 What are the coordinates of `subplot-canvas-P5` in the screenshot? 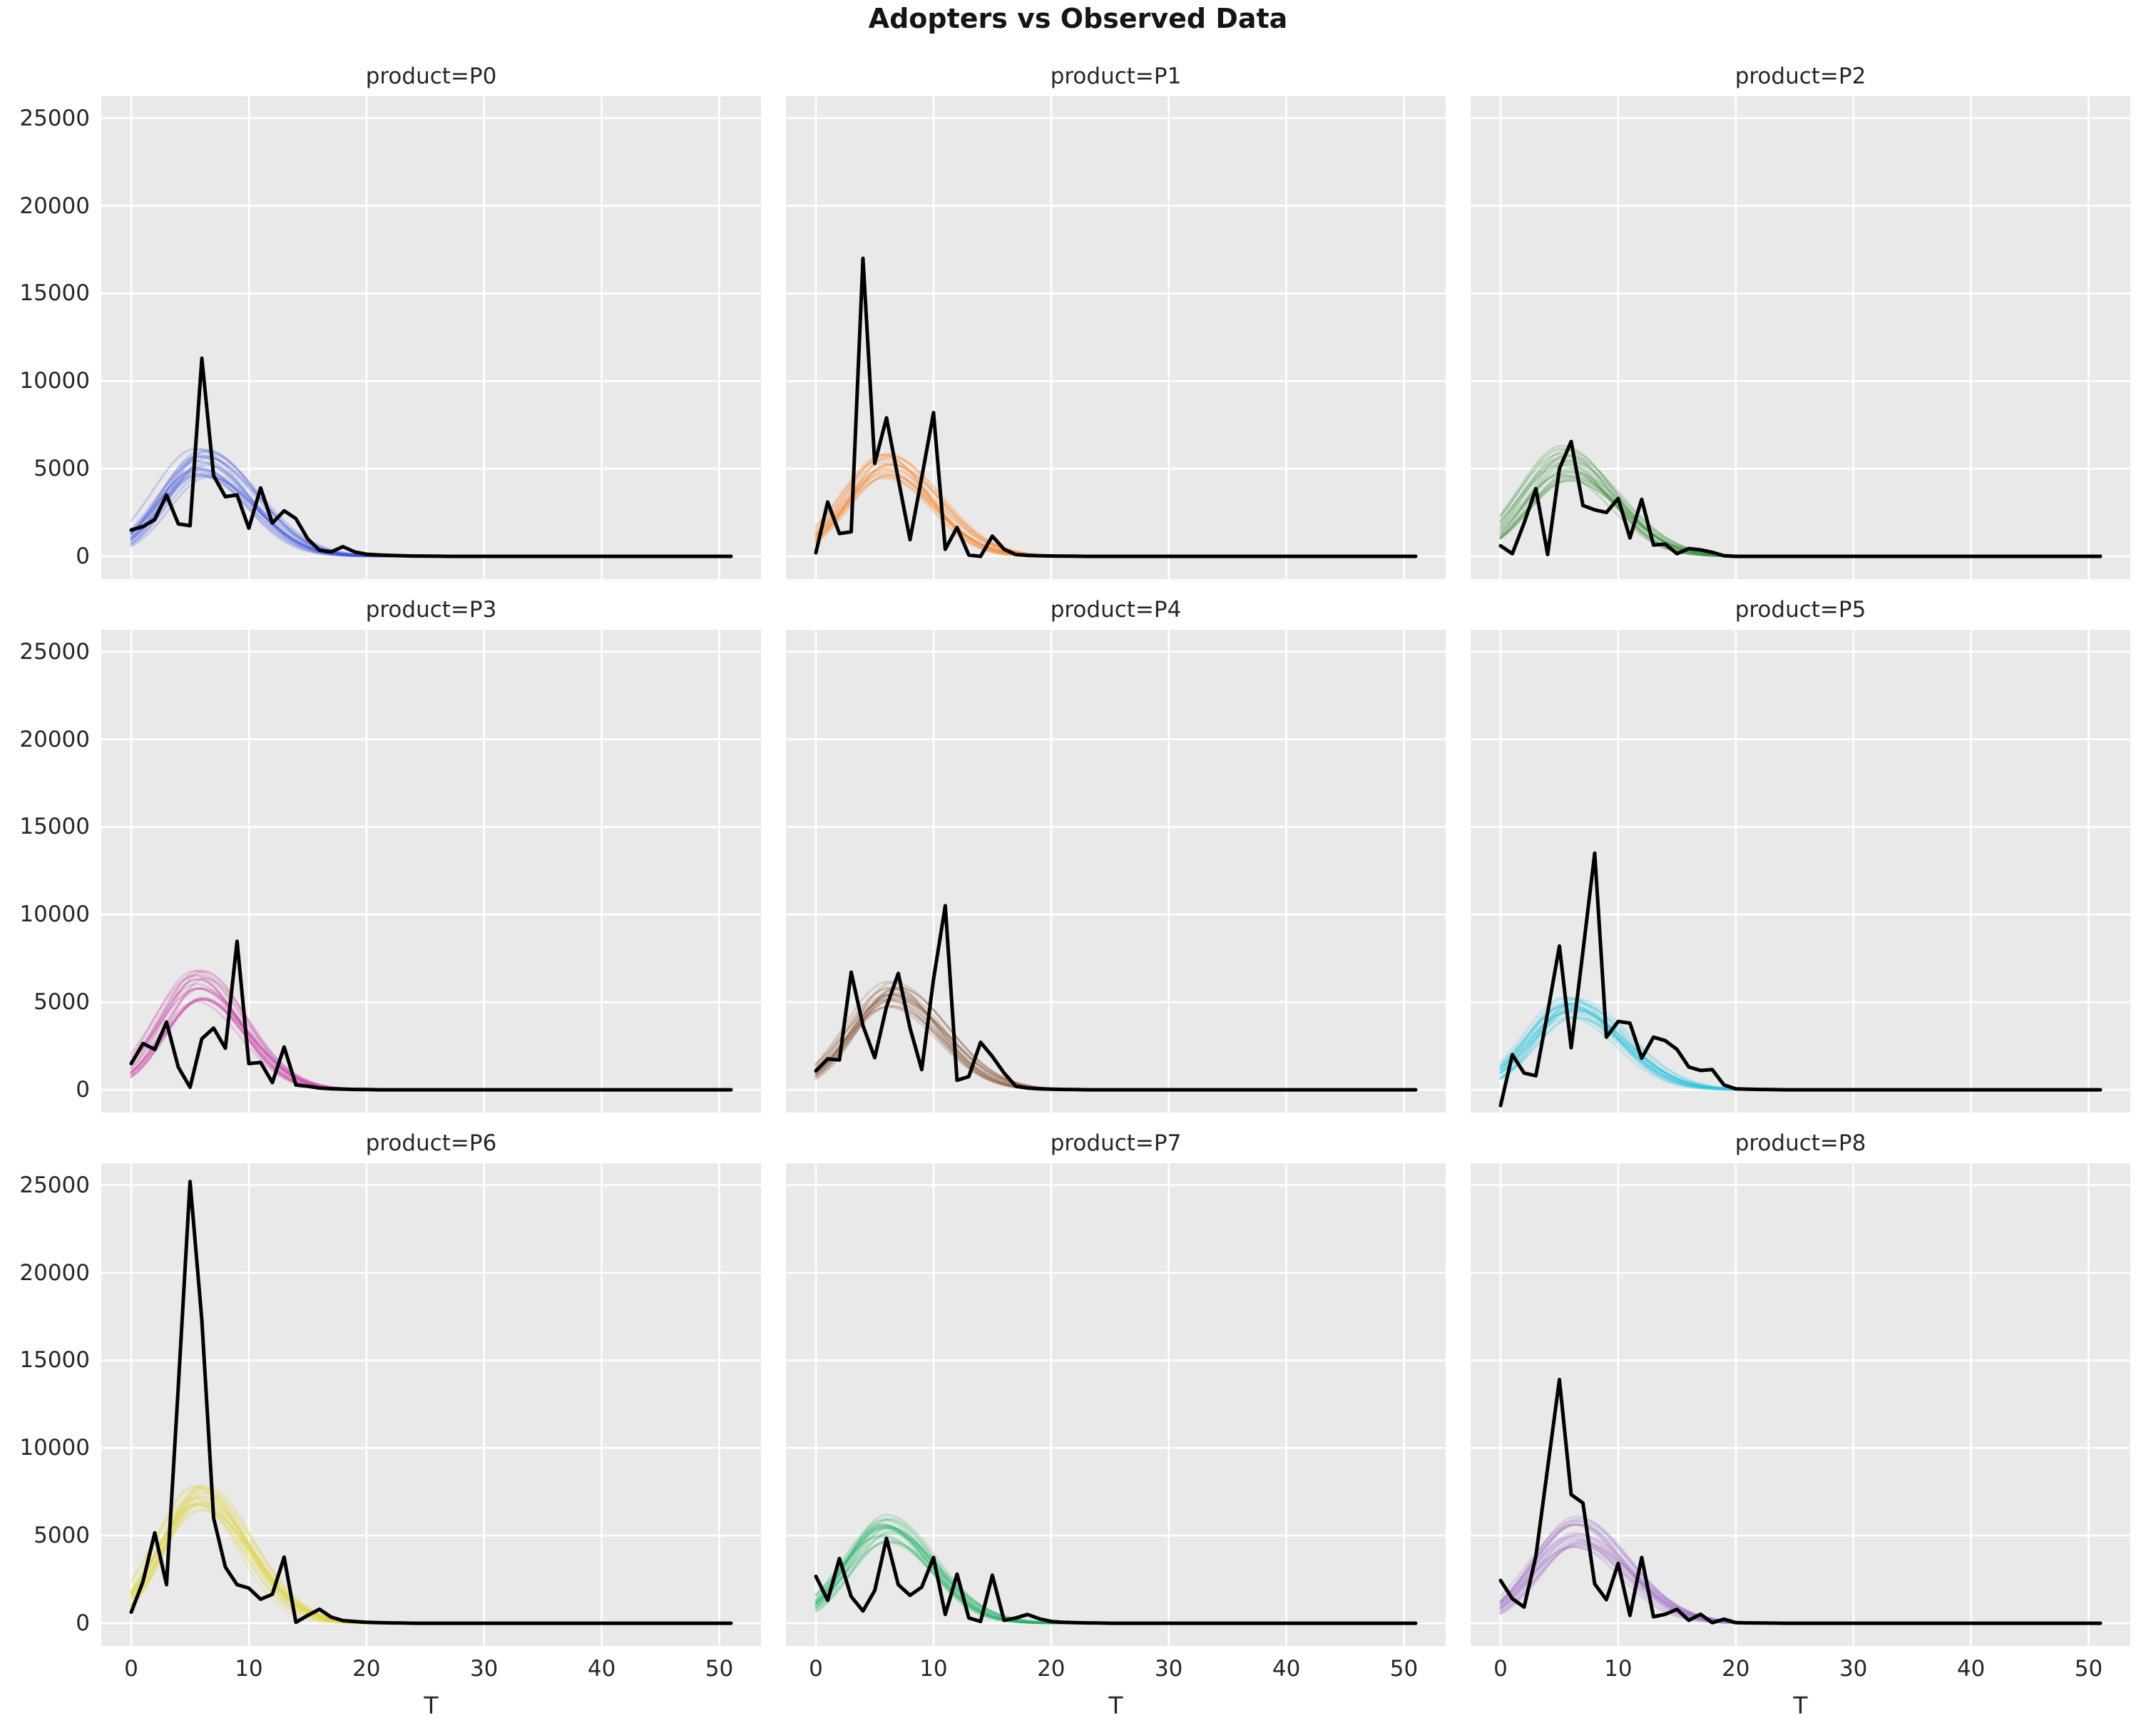 It's located at (1801, 871).